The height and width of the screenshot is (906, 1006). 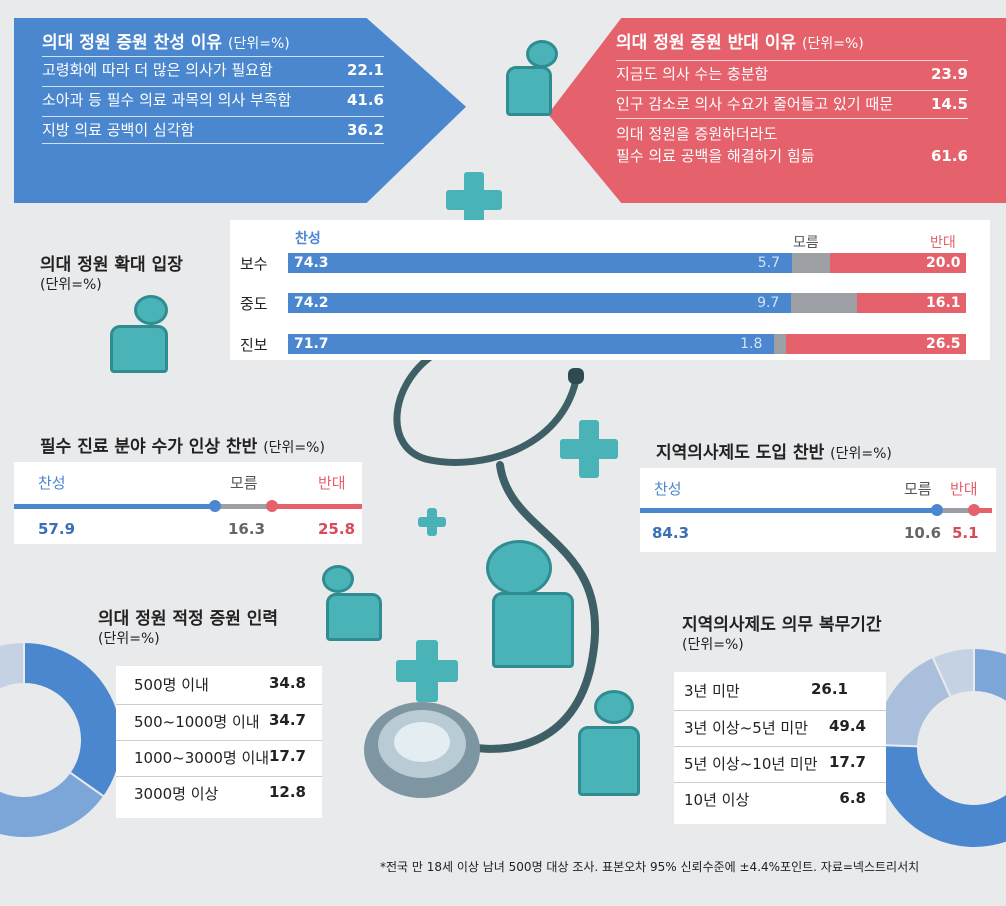 I want to click on dot-value-label: 16.3, so click(x=247, y=529).